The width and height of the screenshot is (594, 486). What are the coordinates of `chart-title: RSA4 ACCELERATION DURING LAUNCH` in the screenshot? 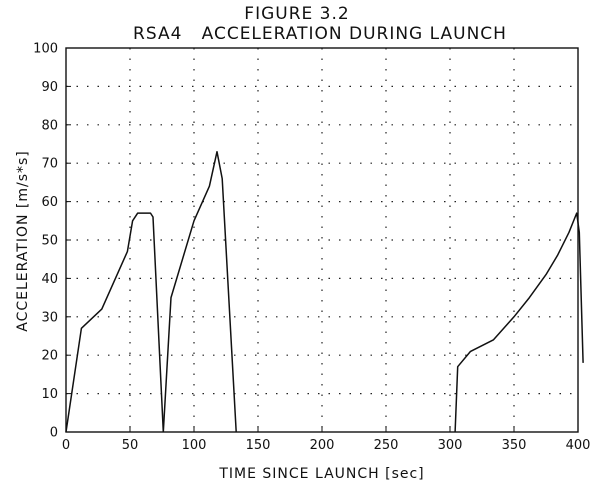 It's located at (320, 34).